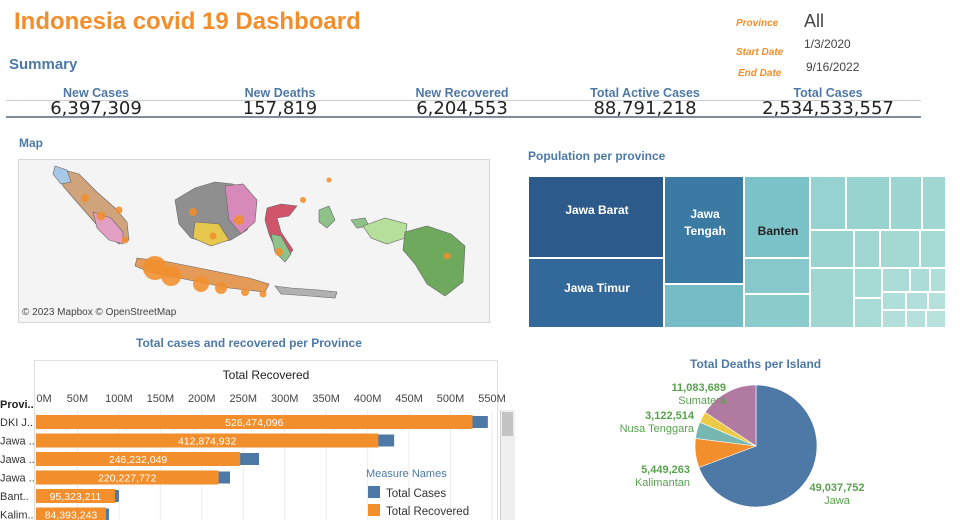 The width and height of the screenshot is (960, 520). I want to click on bar-tick-label: 0M, so click(43, 399).